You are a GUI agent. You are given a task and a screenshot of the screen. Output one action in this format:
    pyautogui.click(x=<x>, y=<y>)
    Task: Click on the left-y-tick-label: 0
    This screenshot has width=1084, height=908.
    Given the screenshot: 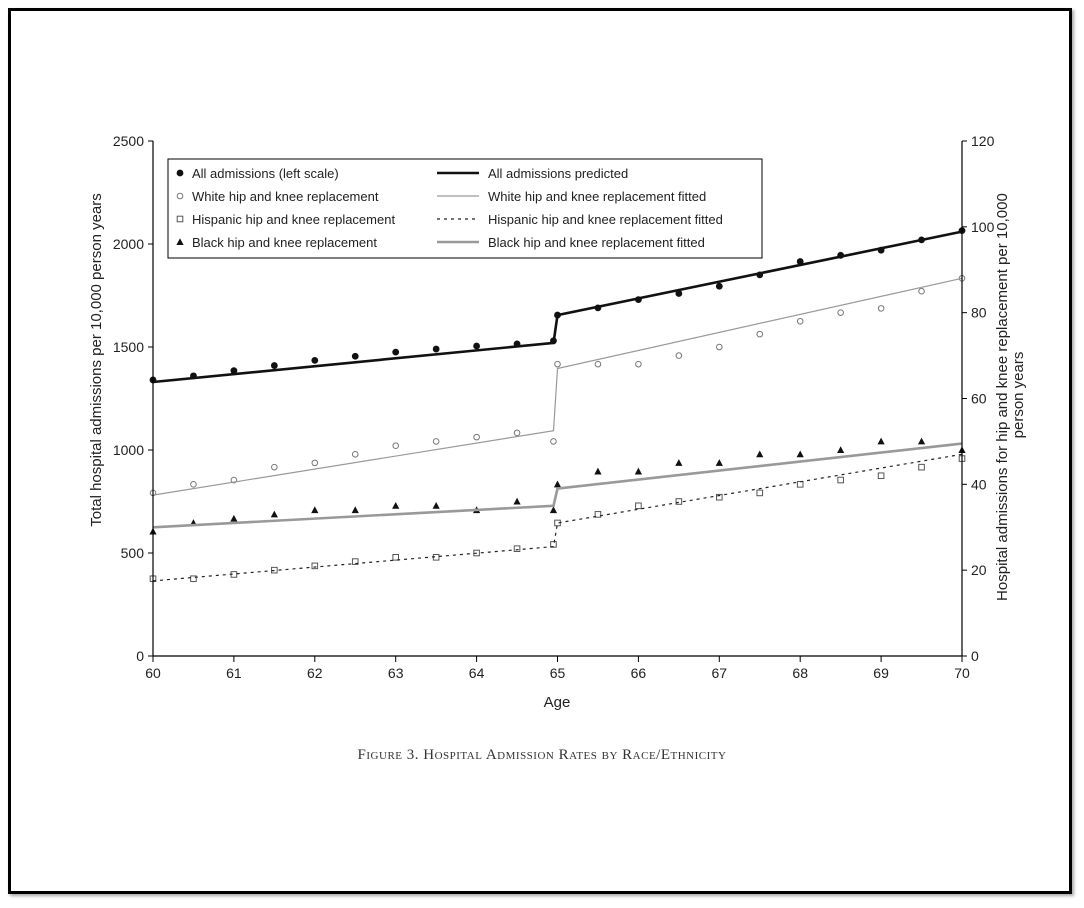 What is the action you would take?
    pyautogui.click(x=140, y=656)
    